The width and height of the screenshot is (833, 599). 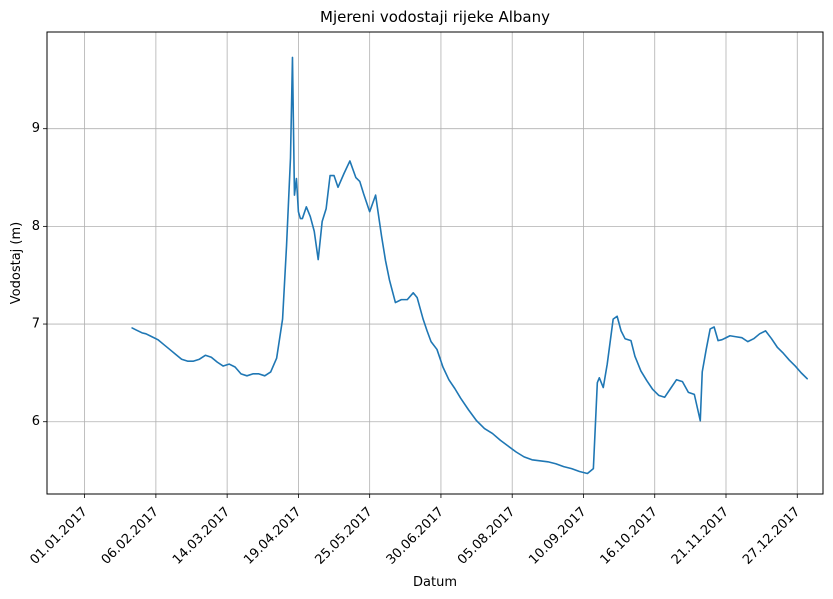 I want to click on y-tick-label: 8, so click(x=36, y=226).